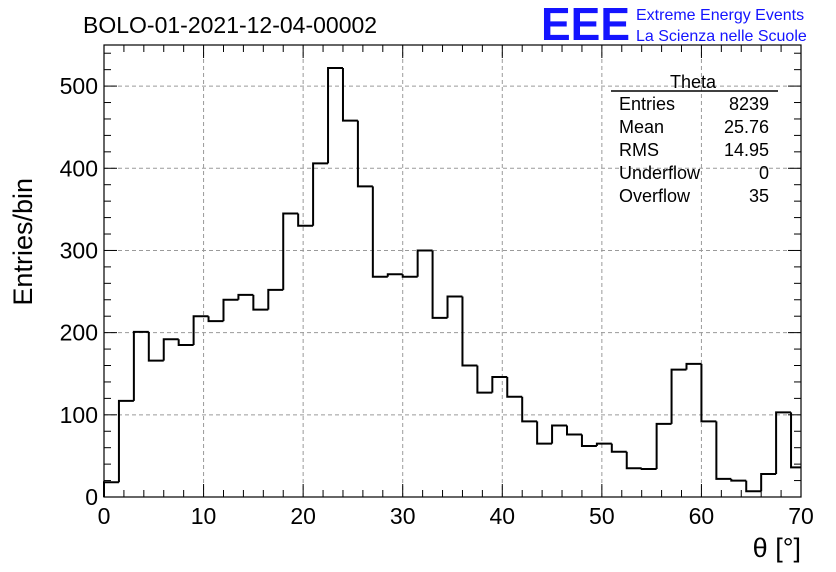 The width and height of the screenshot is (836, 572). I want to click on y-tick-label: 0, so click(91, 497).